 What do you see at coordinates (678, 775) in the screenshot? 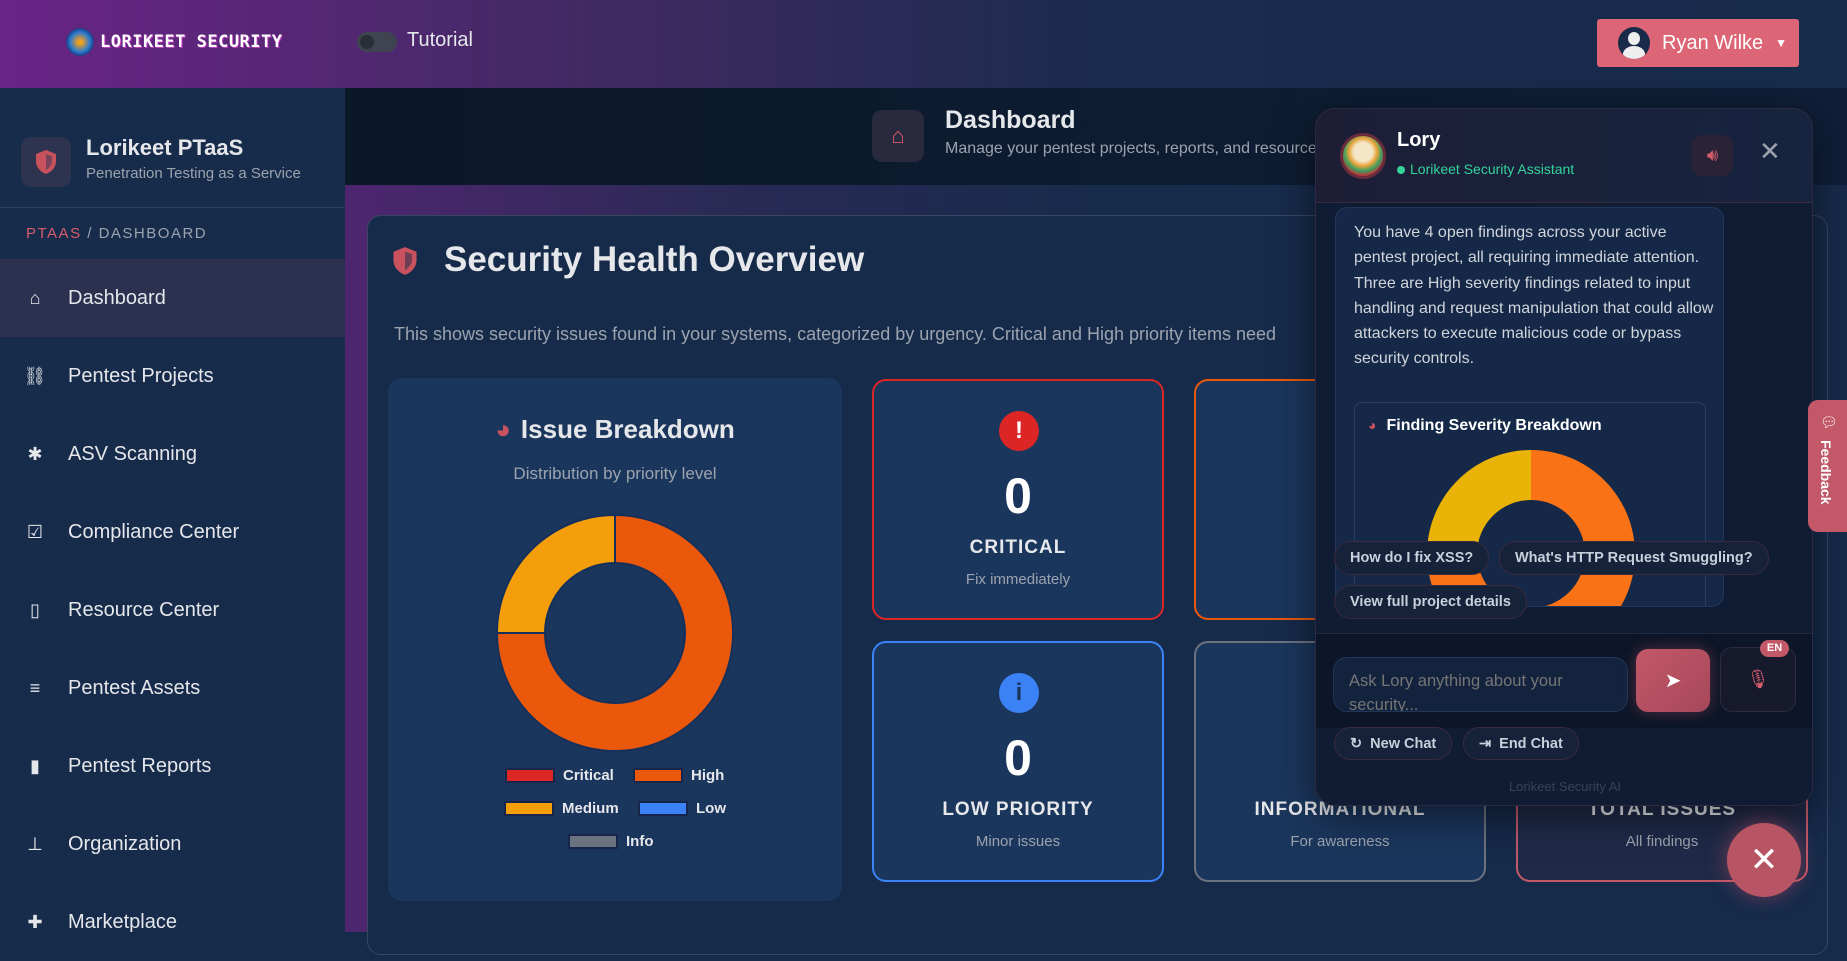
I see `legend-item-high: High` at bounding box center [678, 775].